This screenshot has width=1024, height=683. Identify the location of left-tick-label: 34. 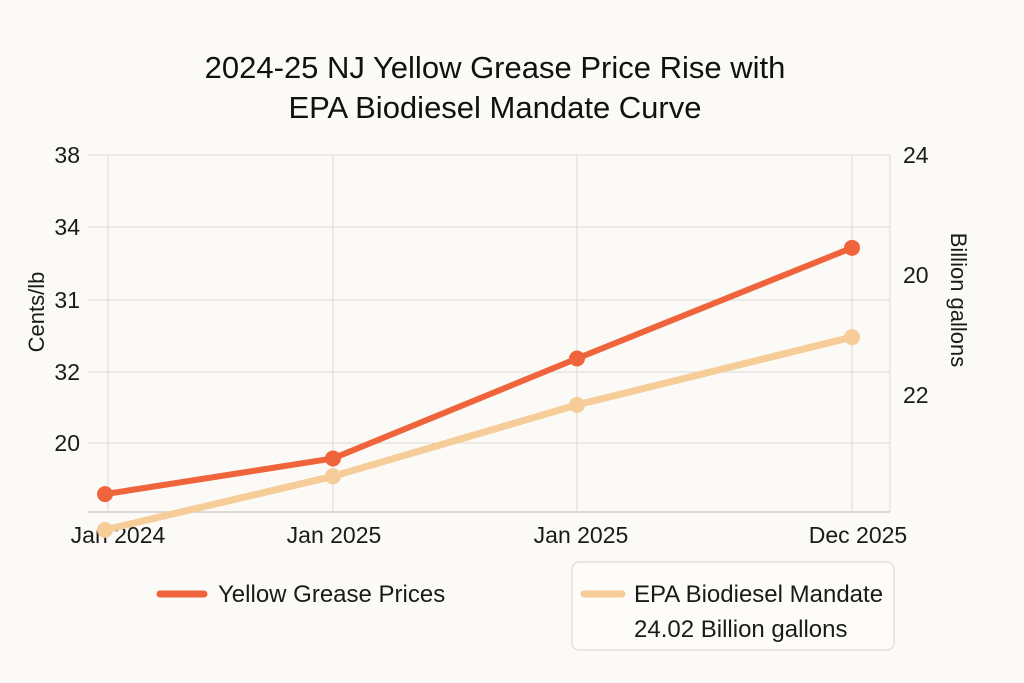
(67, 227).